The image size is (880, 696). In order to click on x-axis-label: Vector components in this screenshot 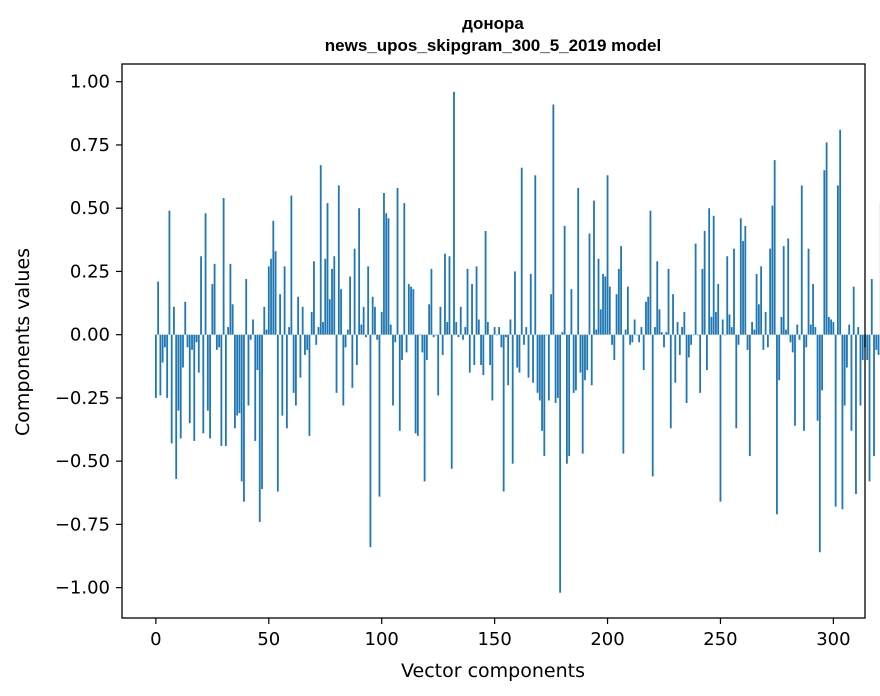, I will do `click(493, 671)`.